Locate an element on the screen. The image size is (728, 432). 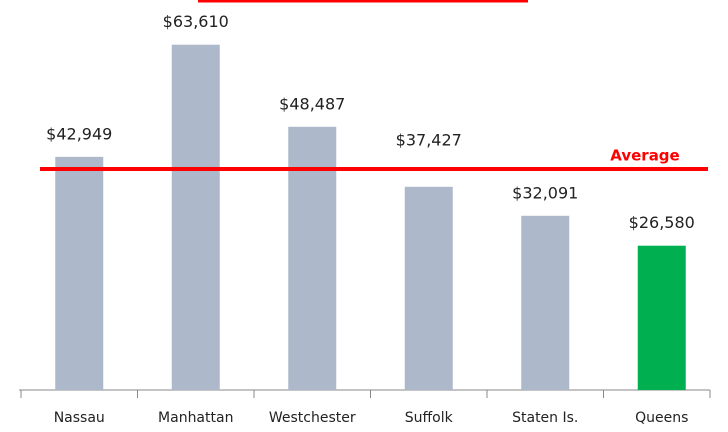
x-tick-label: Queens is located at coordinates (661, 418).